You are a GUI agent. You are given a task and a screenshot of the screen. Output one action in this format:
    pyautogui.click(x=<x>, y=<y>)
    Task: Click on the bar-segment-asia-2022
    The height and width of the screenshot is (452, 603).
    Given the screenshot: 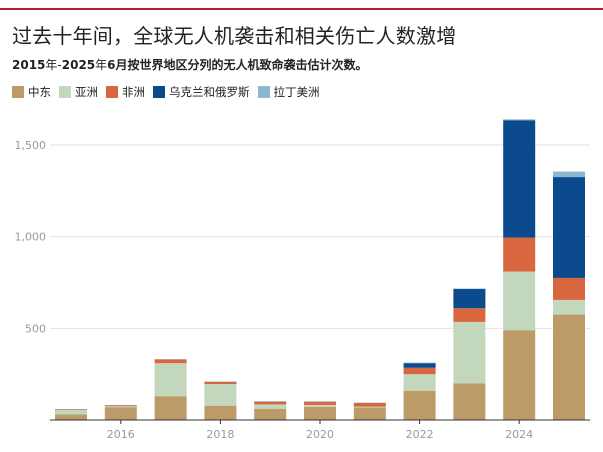 What is the action you would take?
    pyautogui.click(x=419, y=382)
    